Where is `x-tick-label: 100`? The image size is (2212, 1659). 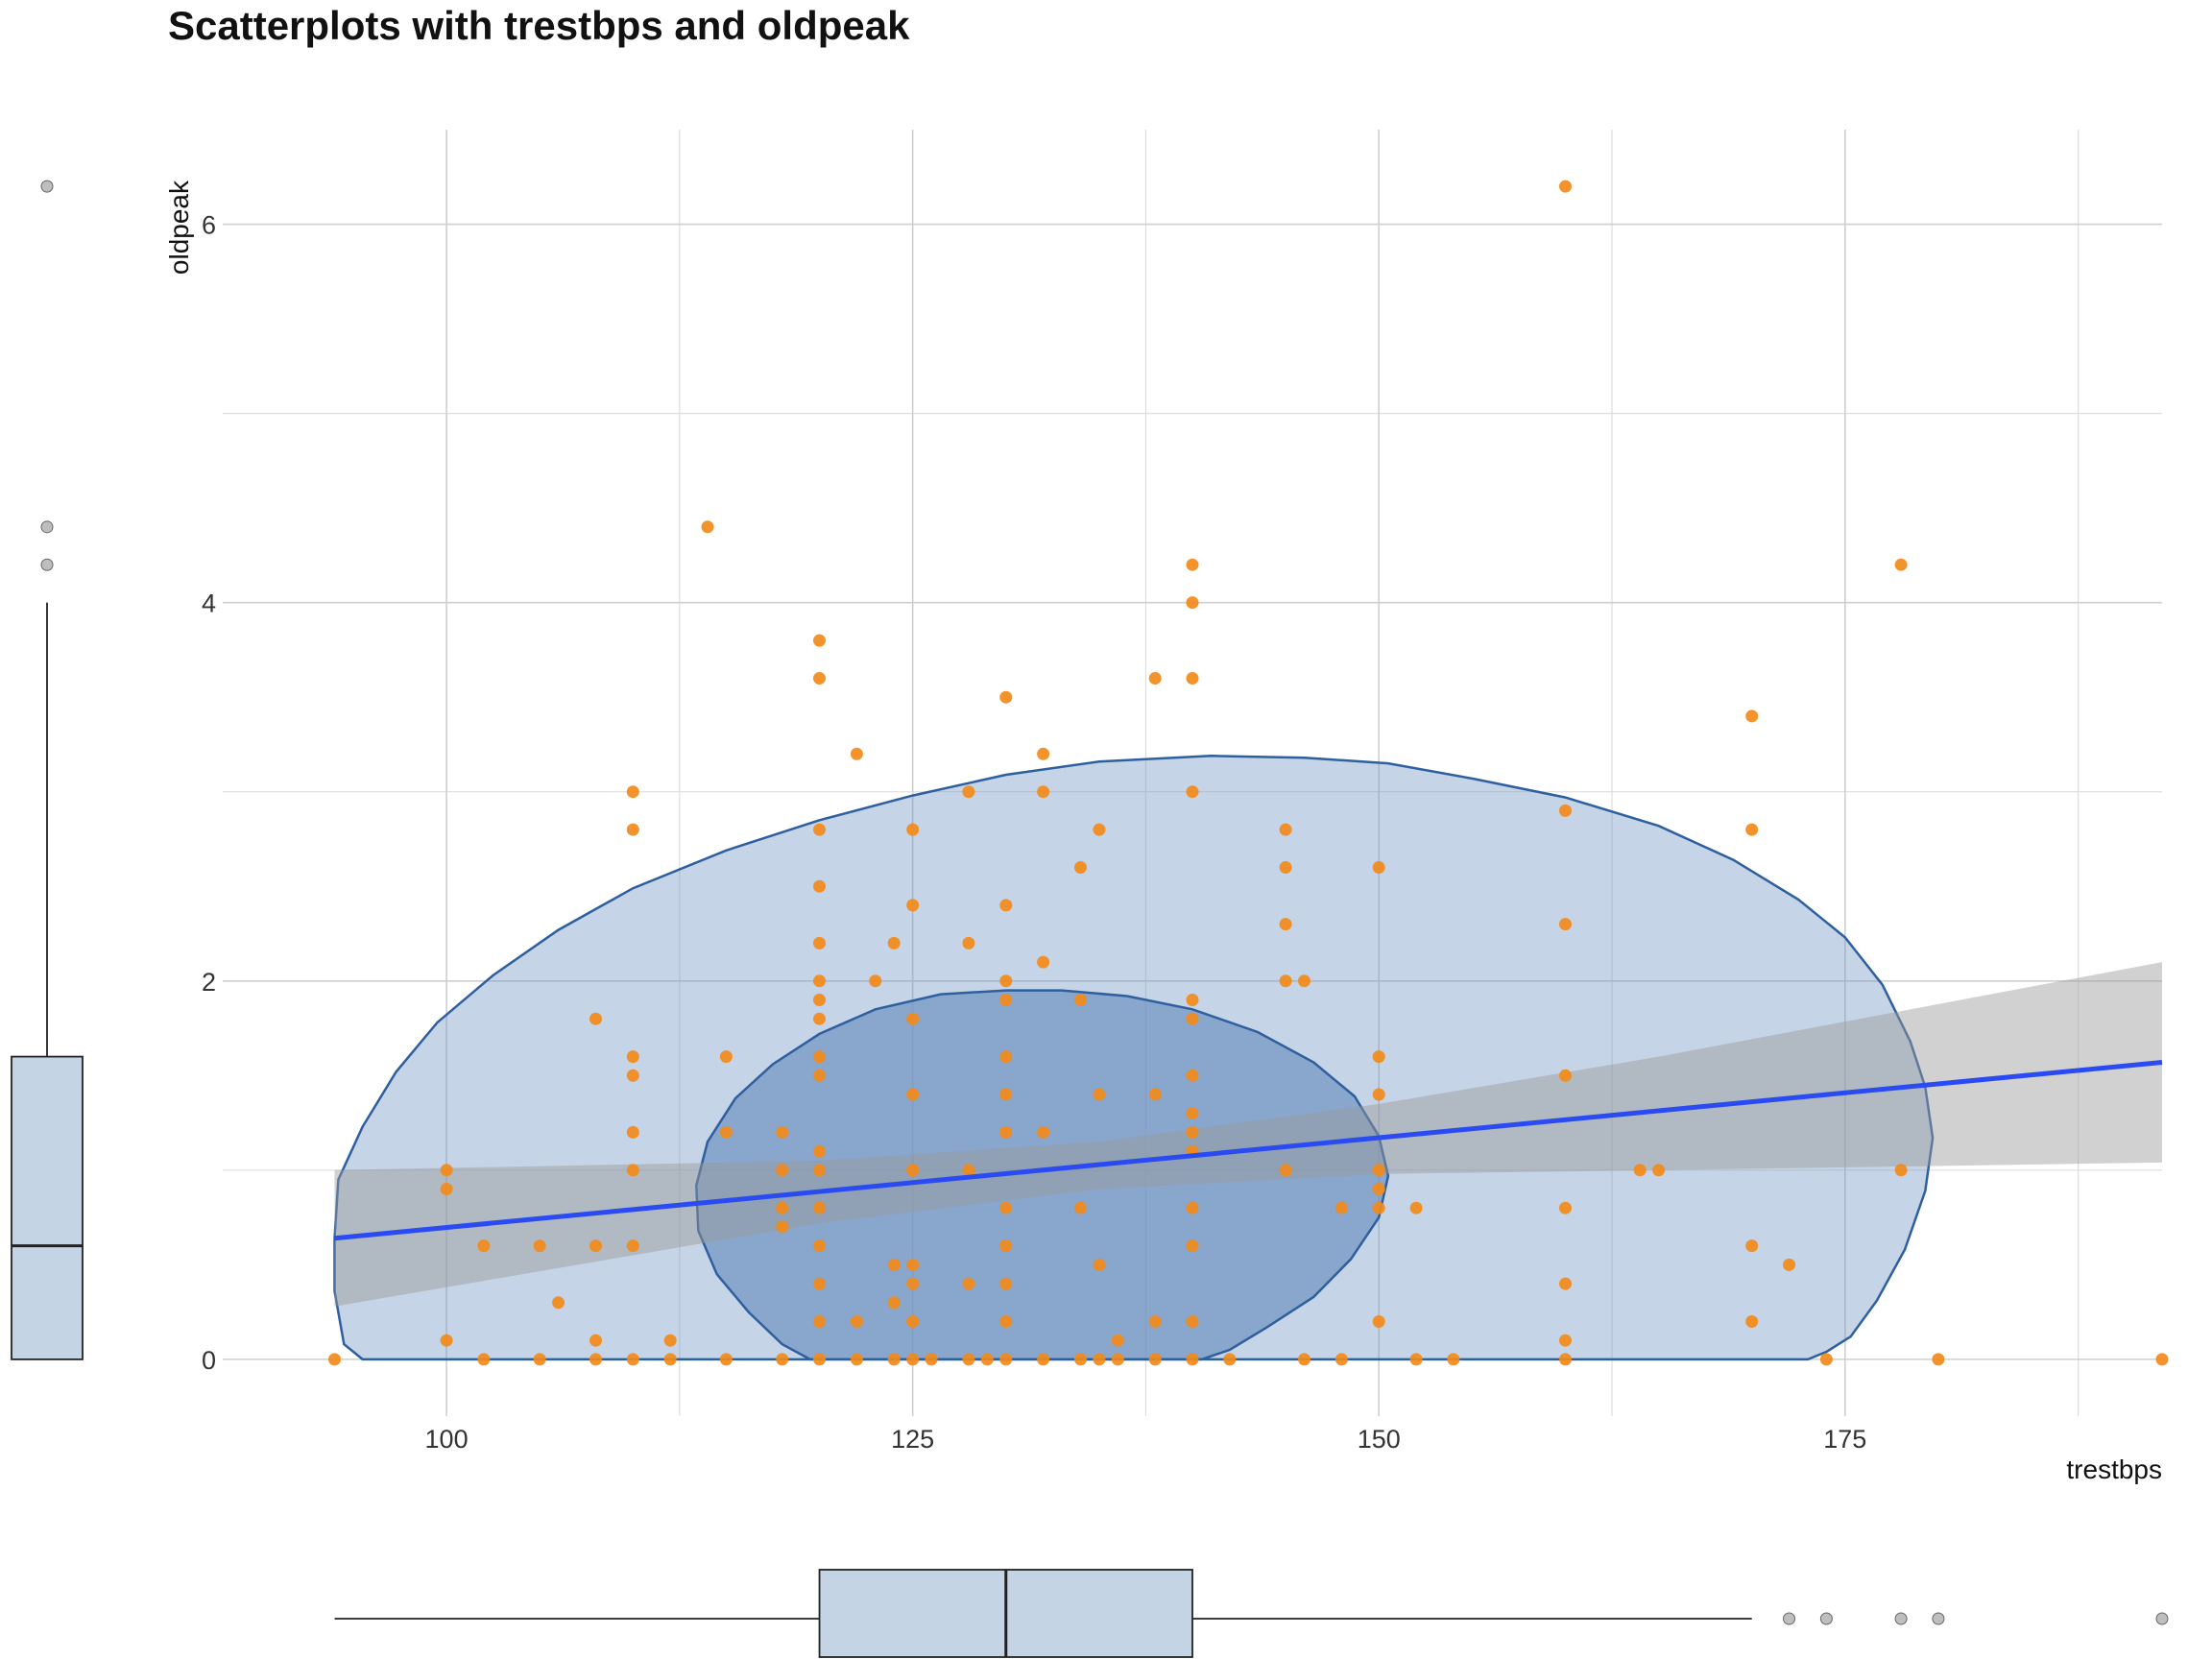 x-tick-label: 100 is located at coordinates (447, 1439).